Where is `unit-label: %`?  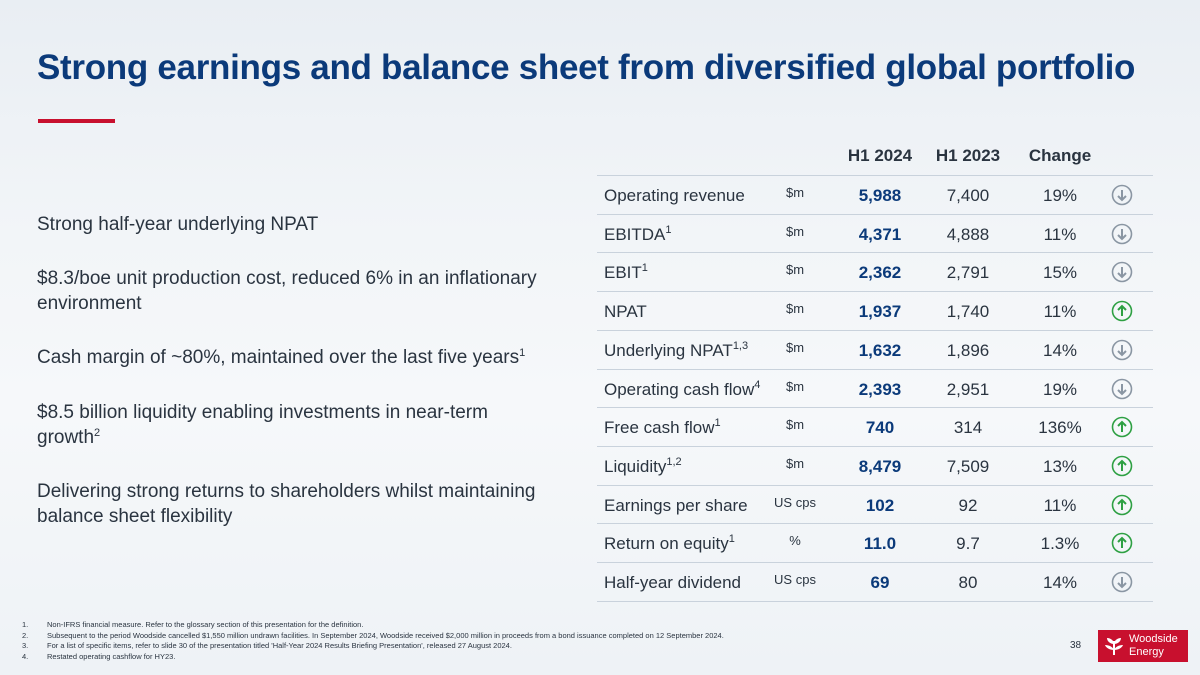 unit-label: % is located at coordinates (795, 541).